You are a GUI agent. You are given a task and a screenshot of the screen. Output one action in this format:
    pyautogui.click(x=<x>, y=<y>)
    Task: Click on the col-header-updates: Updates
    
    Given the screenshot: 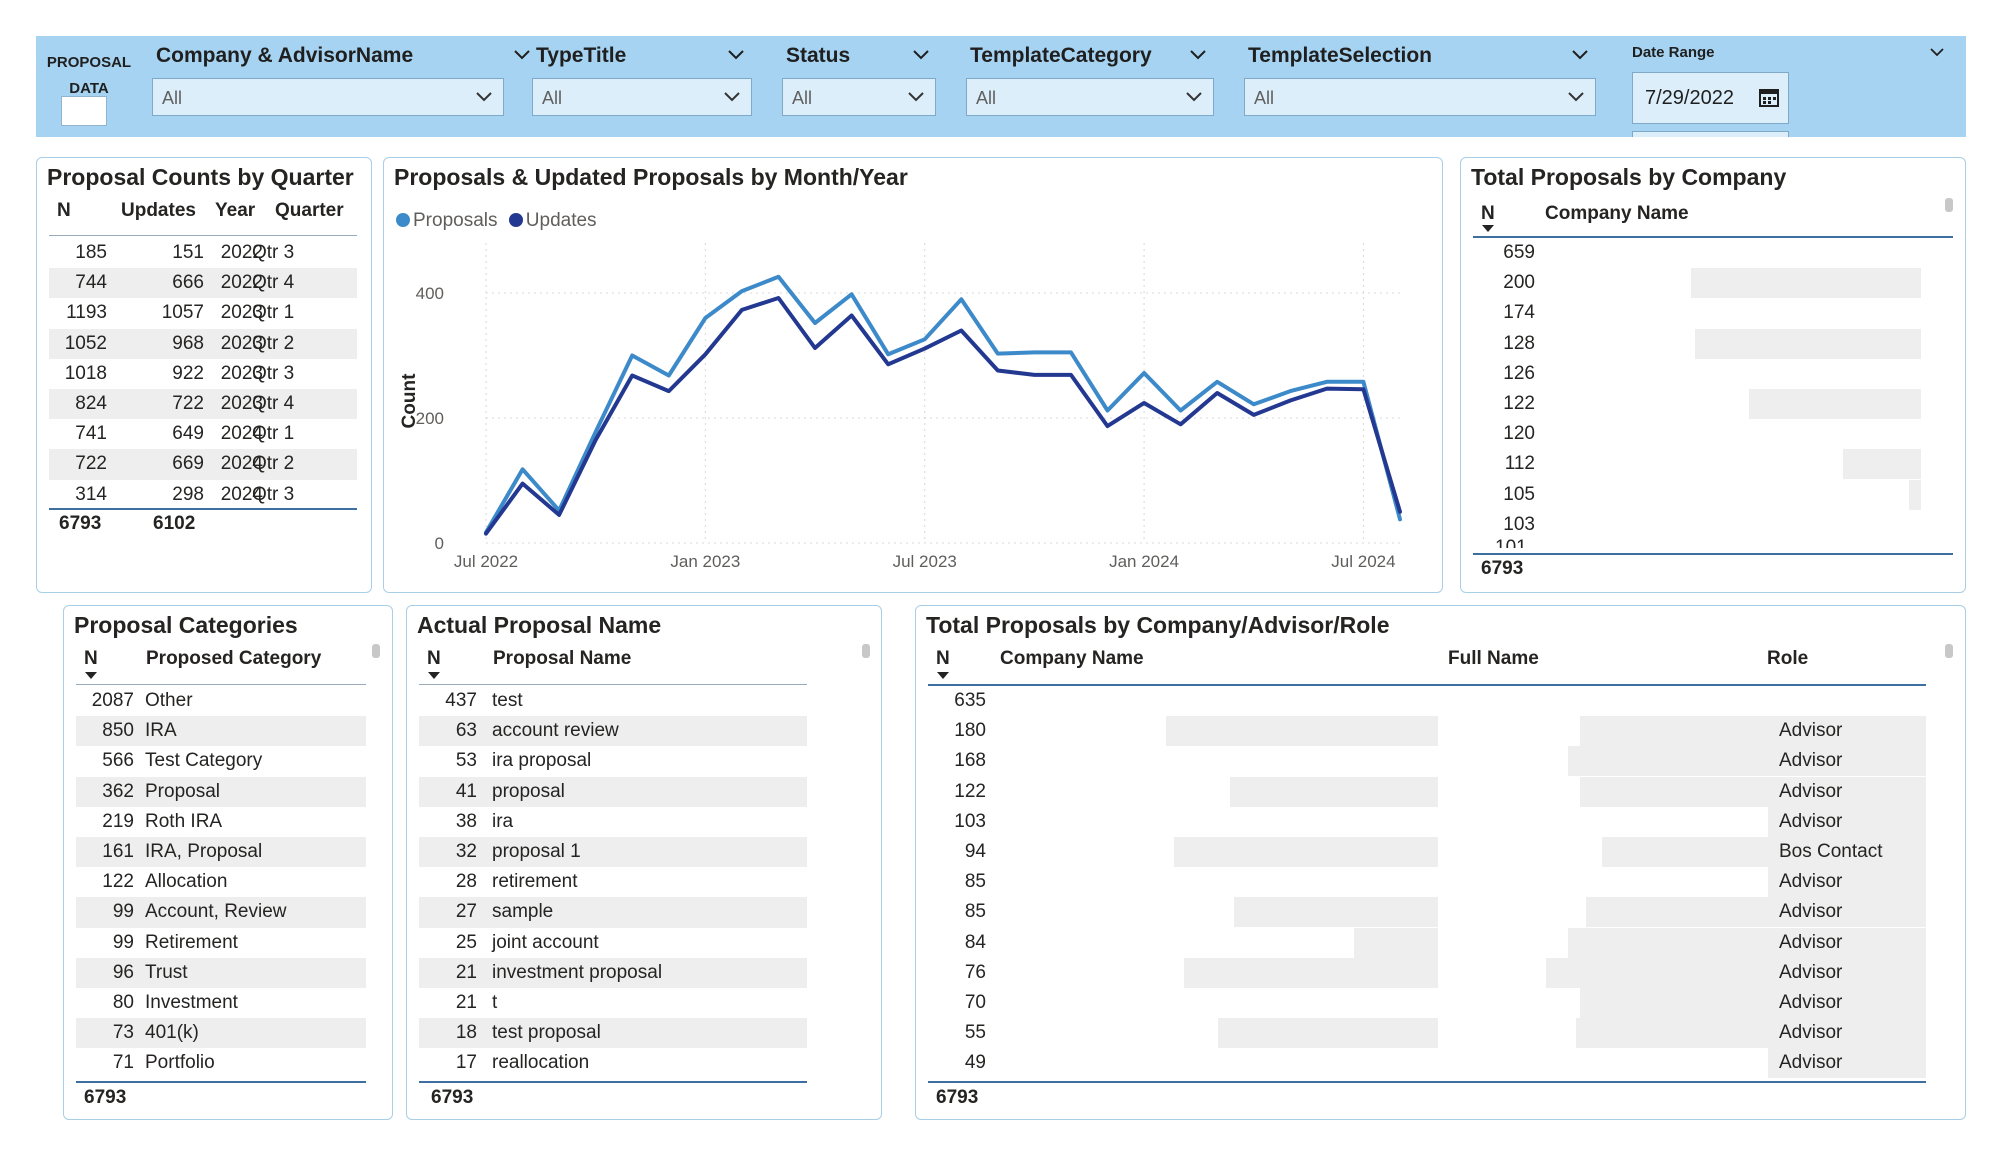 What is the action you would take?
    pyautogui.click(x=158, y=210)
    